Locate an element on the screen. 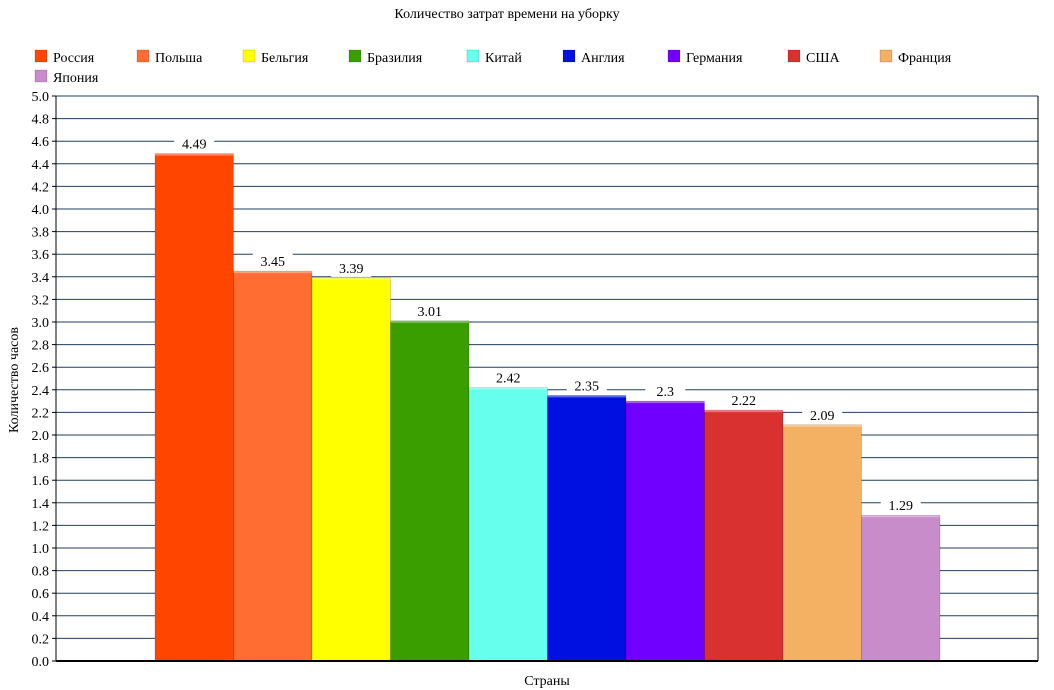 This screenshot has width=1054, height=690. y-tick-label: 1.8 is located at coordinates (41, 459).